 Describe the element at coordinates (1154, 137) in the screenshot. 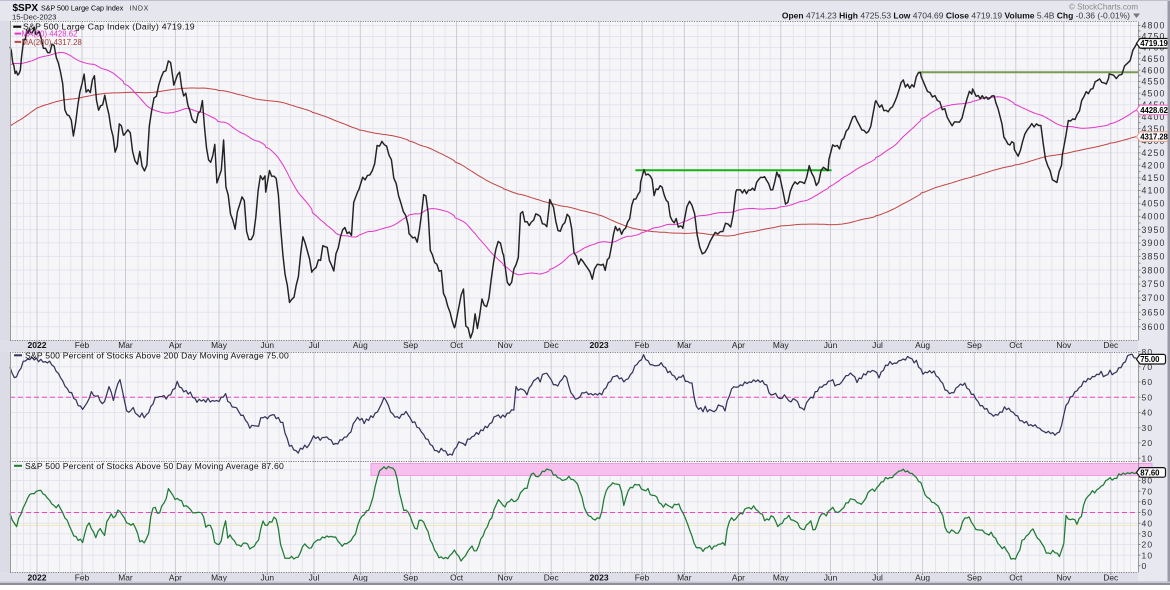

I see `svg-text: 4317.28` at that location.